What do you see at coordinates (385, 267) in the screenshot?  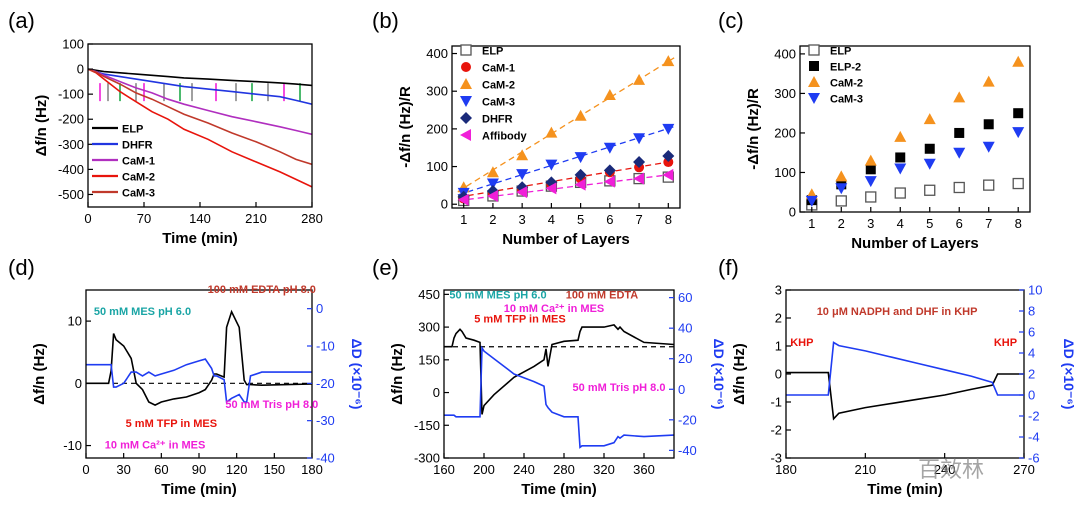 I see `panel-label: (e)` at bounding box center [385, 267].